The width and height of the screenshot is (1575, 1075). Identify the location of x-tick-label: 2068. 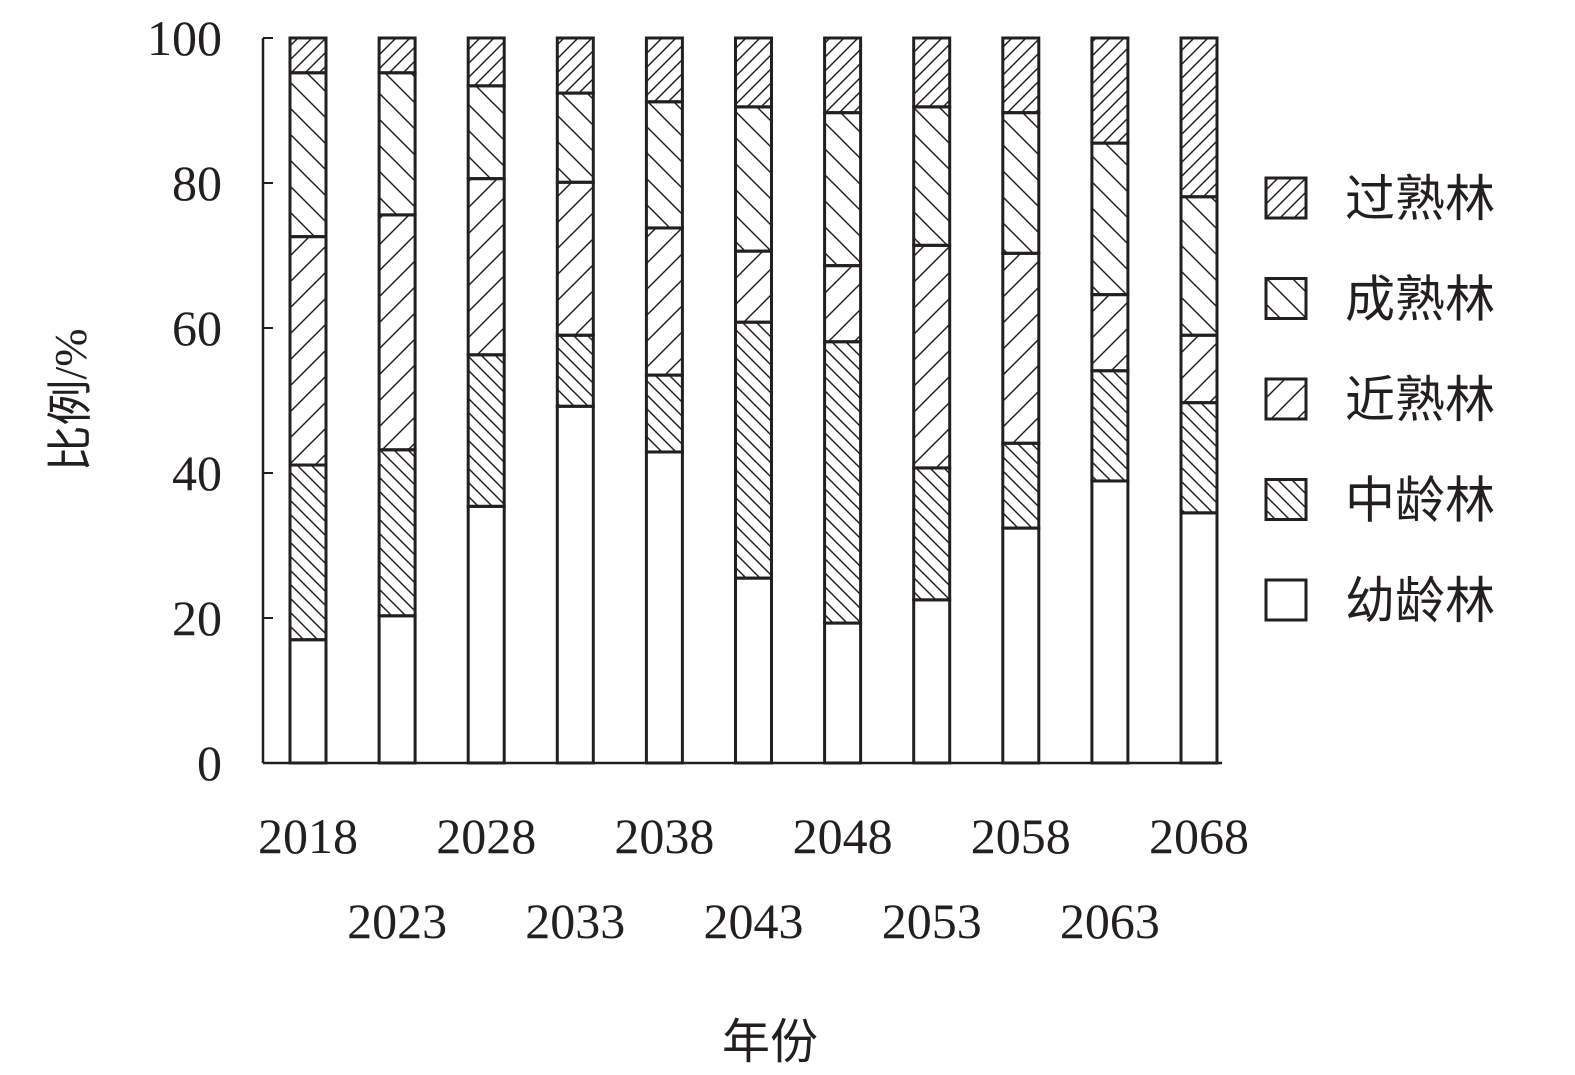
(1199, 836).